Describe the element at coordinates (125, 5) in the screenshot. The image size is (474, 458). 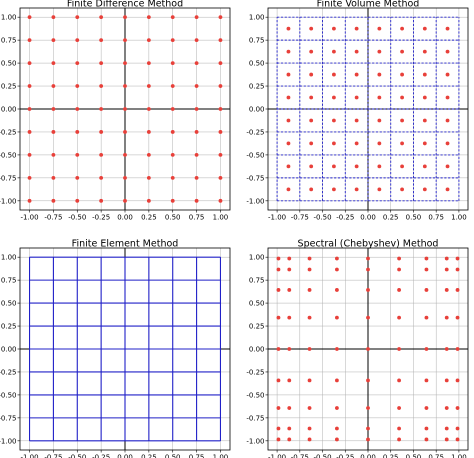
I see `finite-difference-title: Finite Difference Method` at that location.